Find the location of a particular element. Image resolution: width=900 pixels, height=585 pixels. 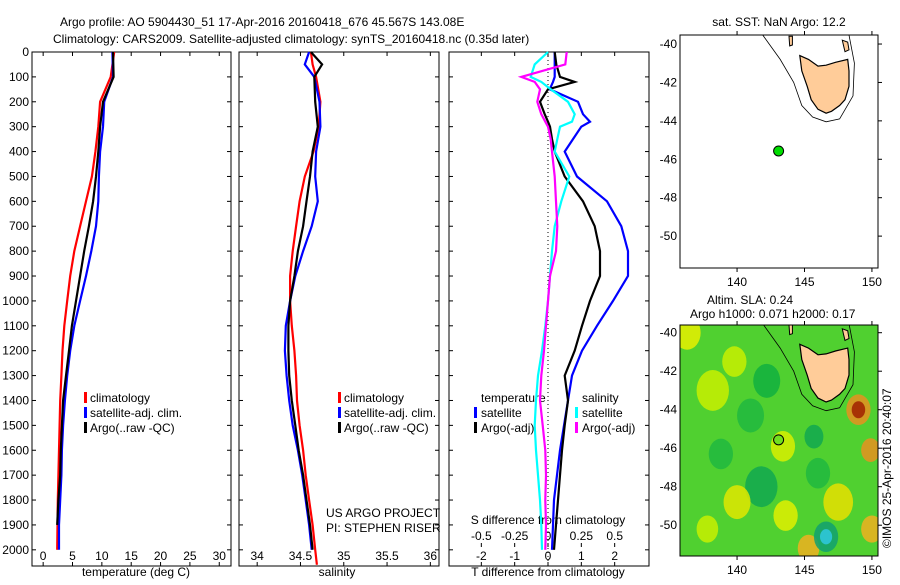

depth-tick-label: 1600 is located at coordinates (15, 450).